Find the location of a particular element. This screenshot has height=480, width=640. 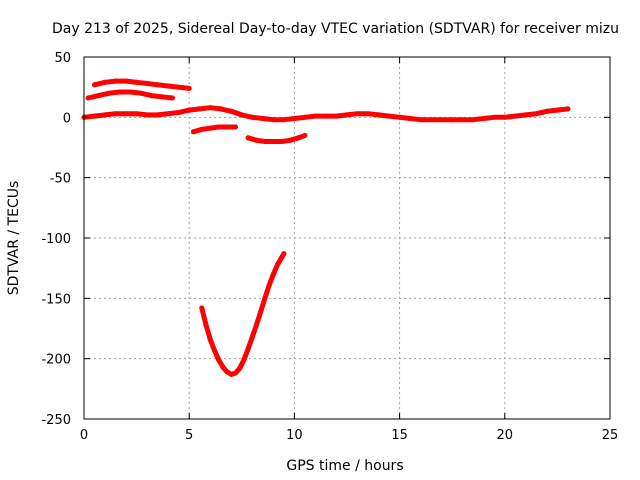

y-tick-label: -150 is located at coordinates (56, 299).